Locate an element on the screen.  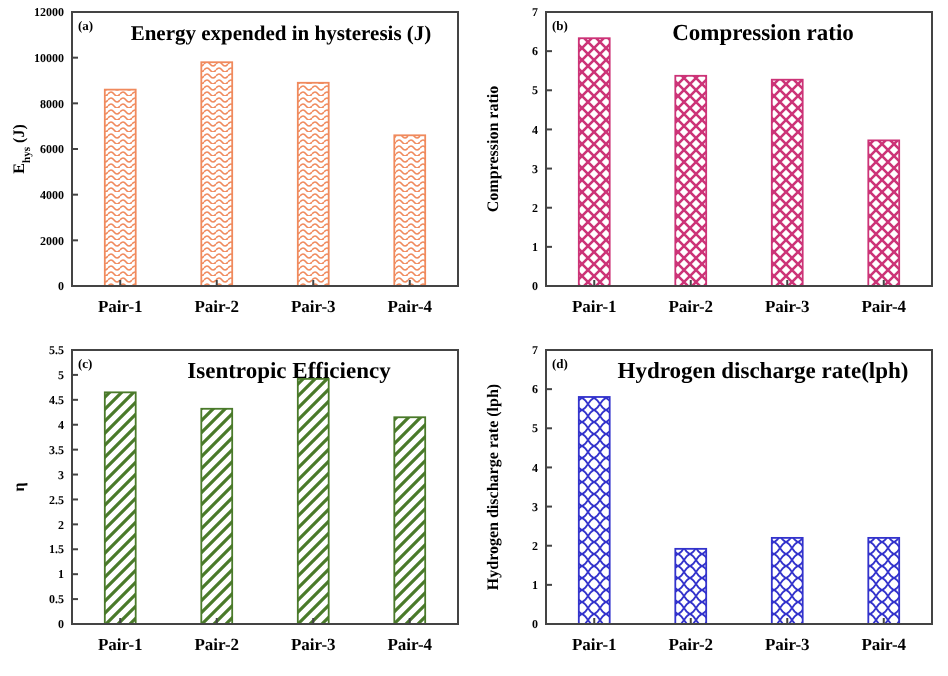
y-axis-title: Compression ratio is located at coordinates (493, 149).